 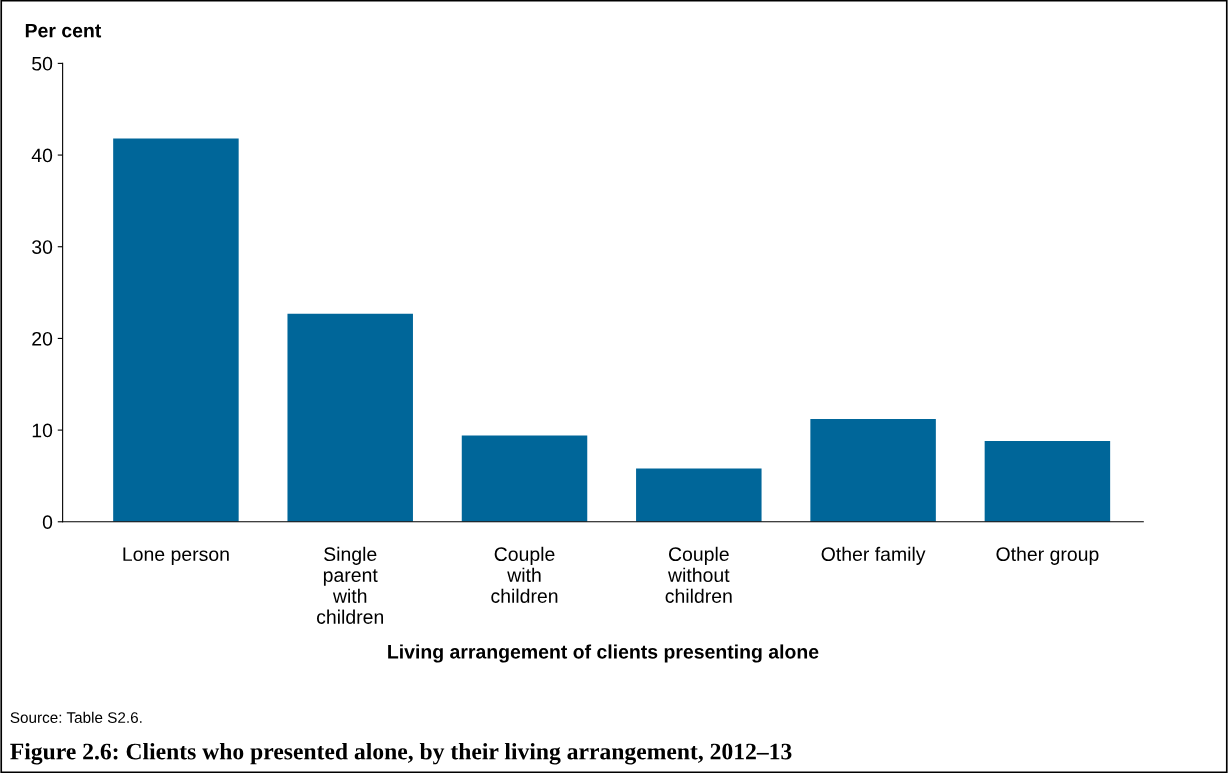 What do you see at coordinates (47, 522) in the screenshot?
I see `y-tick-label: 0` at bounding box center [47, 522].